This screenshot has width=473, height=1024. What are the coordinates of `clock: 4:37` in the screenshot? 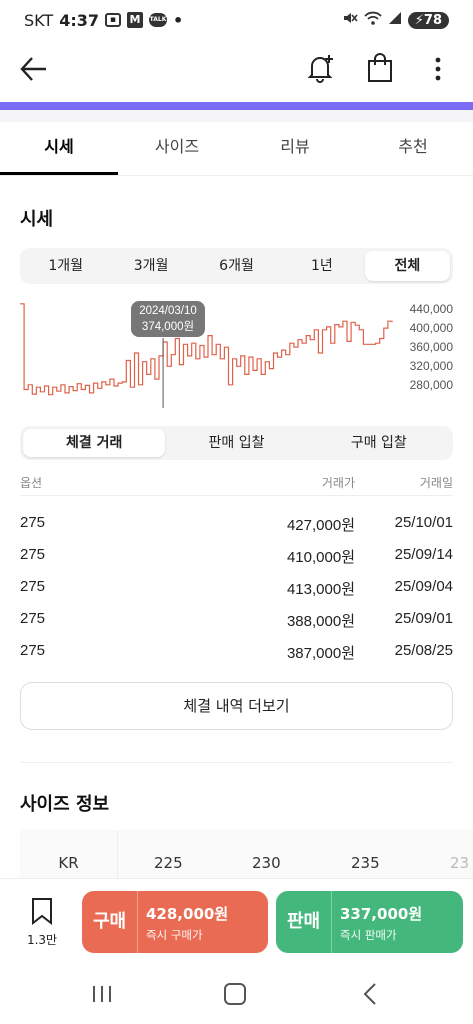 It's located at (79, 20).